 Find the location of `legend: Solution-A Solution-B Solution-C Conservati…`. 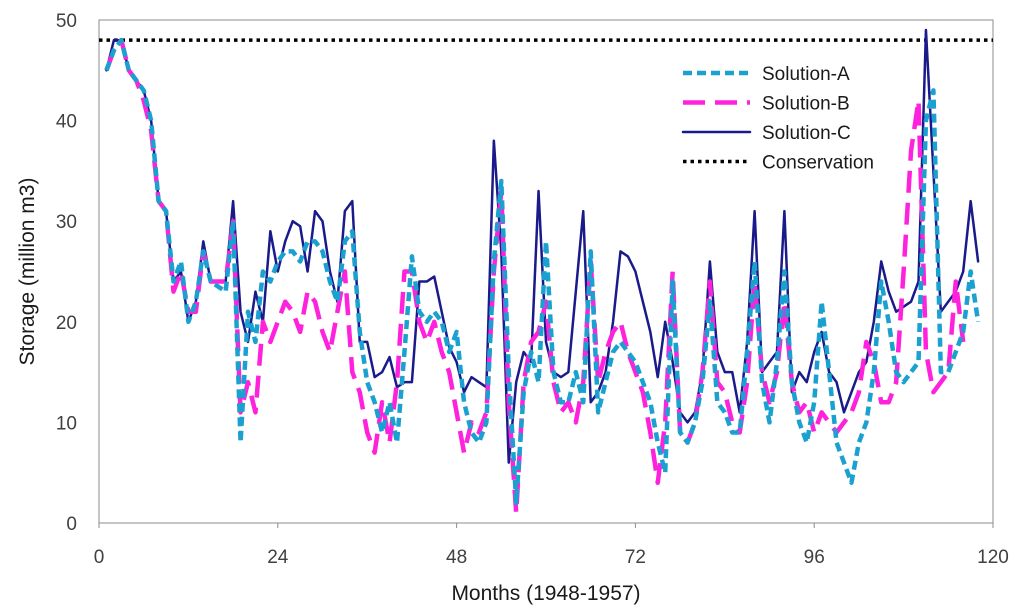

legend: Solution-A Solution-B Solution-C Conservati… is located at coordinates (777, 119).